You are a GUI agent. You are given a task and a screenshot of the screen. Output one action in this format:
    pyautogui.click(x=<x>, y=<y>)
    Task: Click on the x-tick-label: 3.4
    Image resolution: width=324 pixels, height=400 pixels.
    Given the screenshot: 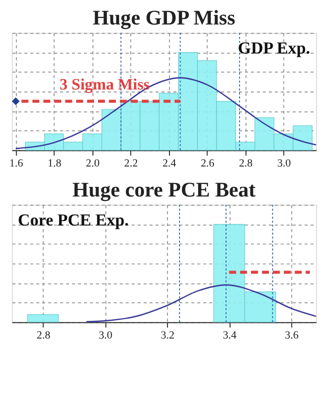 What is the action you would take?
    pyautogui.click(x=230, y=335)
    